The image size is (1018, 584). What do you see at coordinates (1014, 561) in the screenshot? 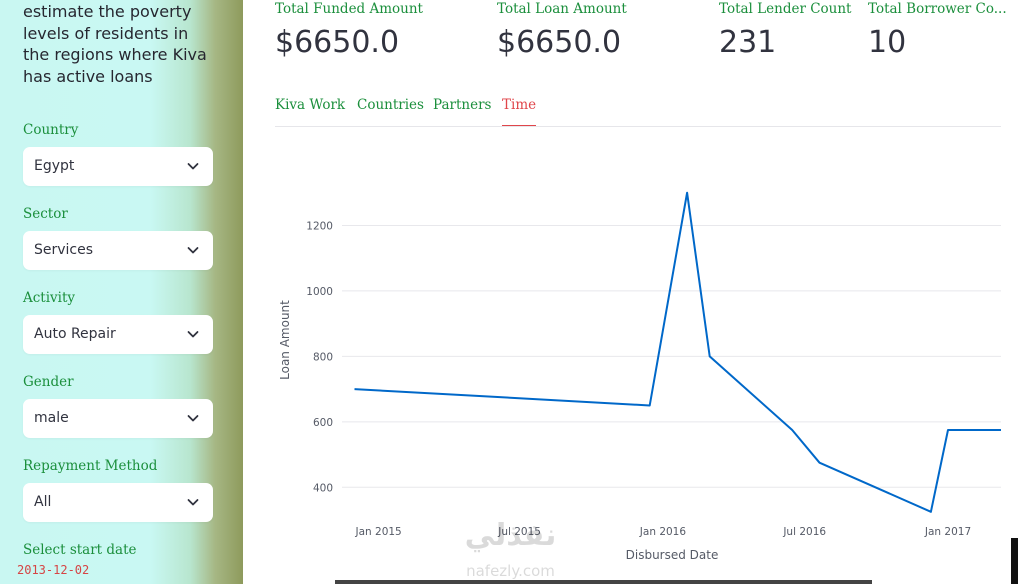
I see `window-edge` at bounding box center [1014, 561].